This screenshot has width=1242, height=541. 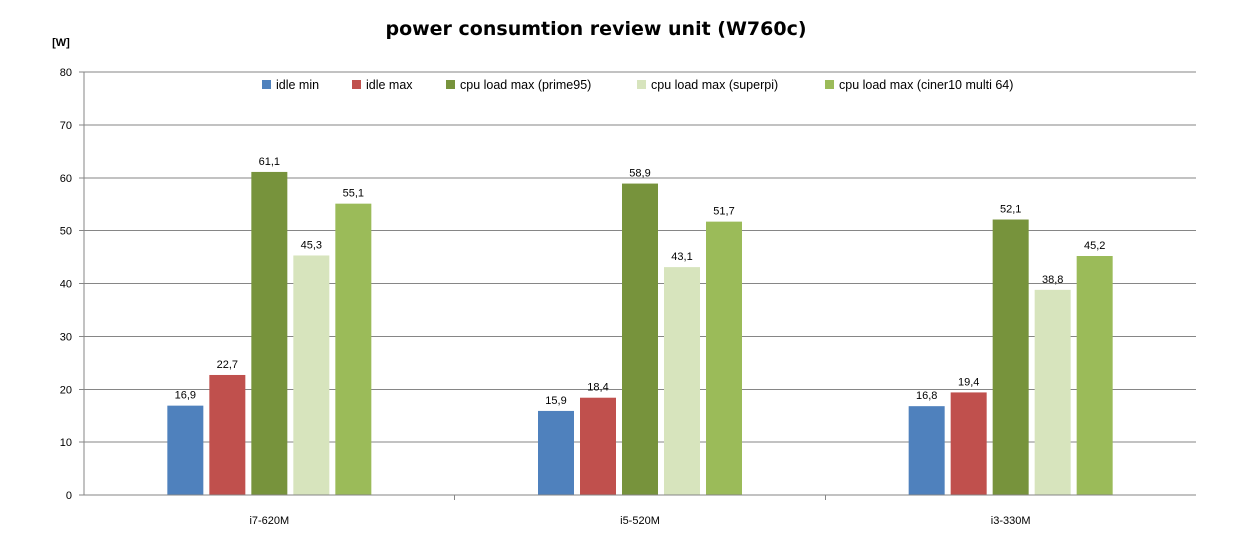 I want to click on data-label: 19,4, so click(x=968, y=382).